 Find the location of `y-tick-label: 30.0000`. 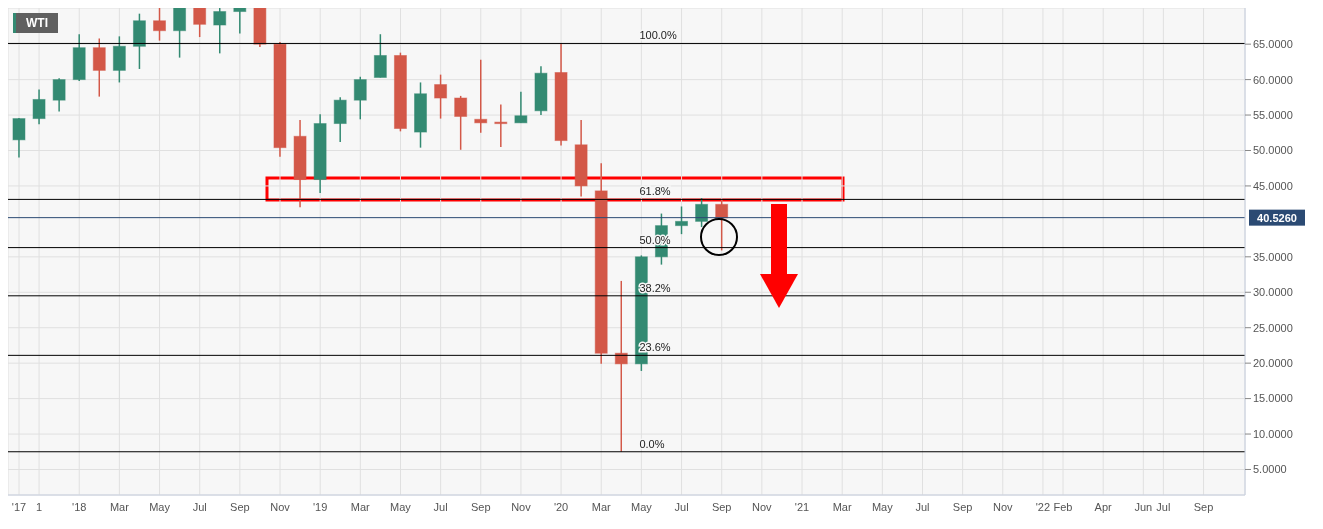

y-tick-label: 30.0000 is located at coordinates (1273, 292).